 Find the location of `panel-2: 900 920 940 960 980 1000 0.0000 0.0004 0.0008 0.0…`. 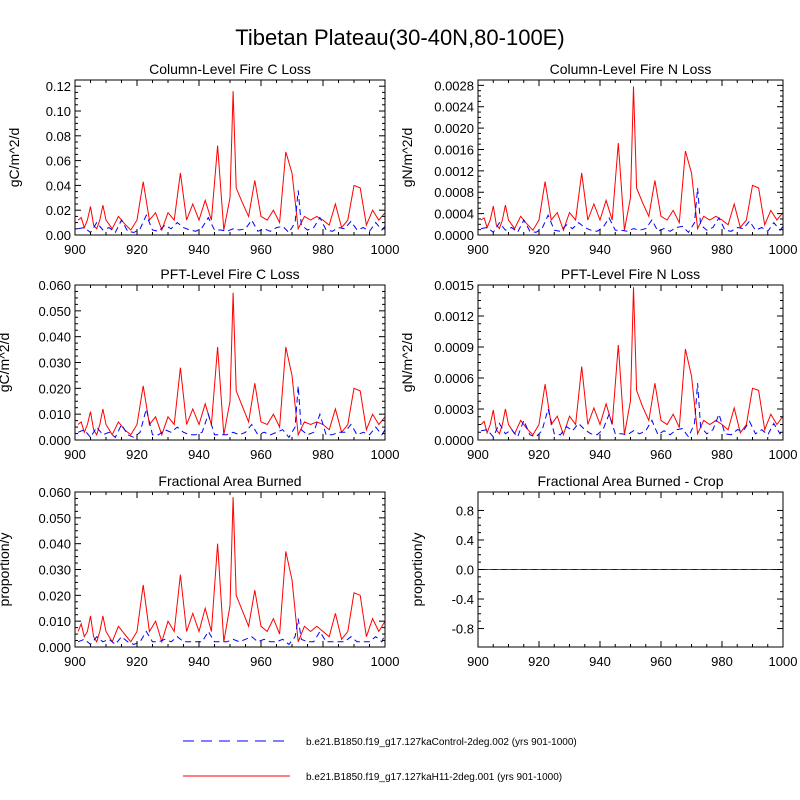

panel-2: 900 920 940 960 980 1000 0.0000 0.0004 0.0008 0.0… is located at coordinates (598, 159).